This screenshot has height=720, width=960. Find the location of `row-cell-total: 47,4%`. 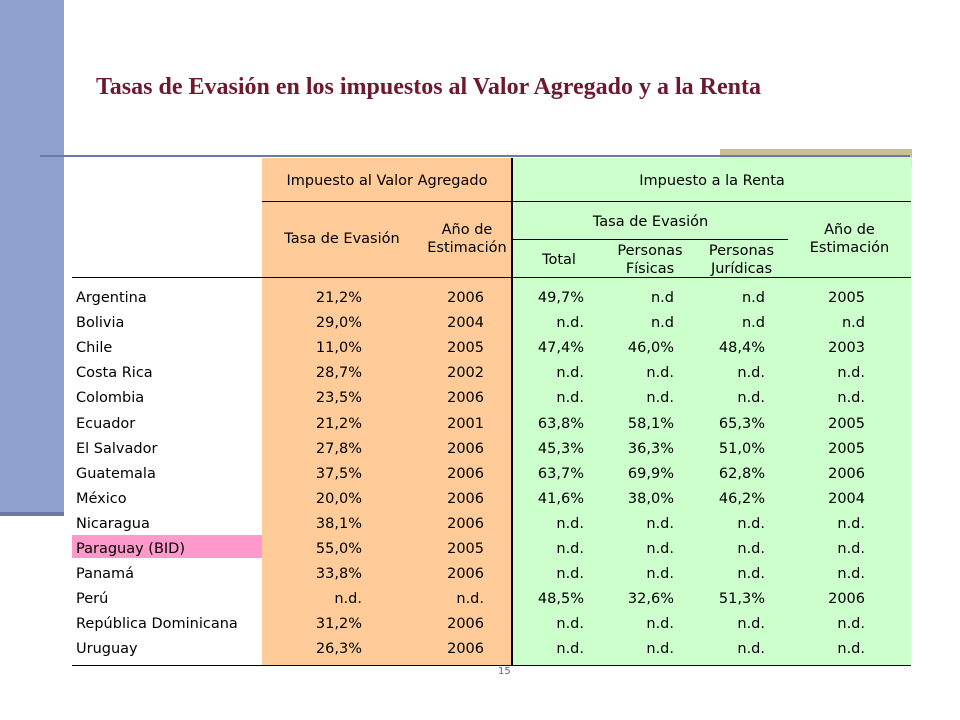

row-cell-total: 47,4% is located at coordinates (560, 348).